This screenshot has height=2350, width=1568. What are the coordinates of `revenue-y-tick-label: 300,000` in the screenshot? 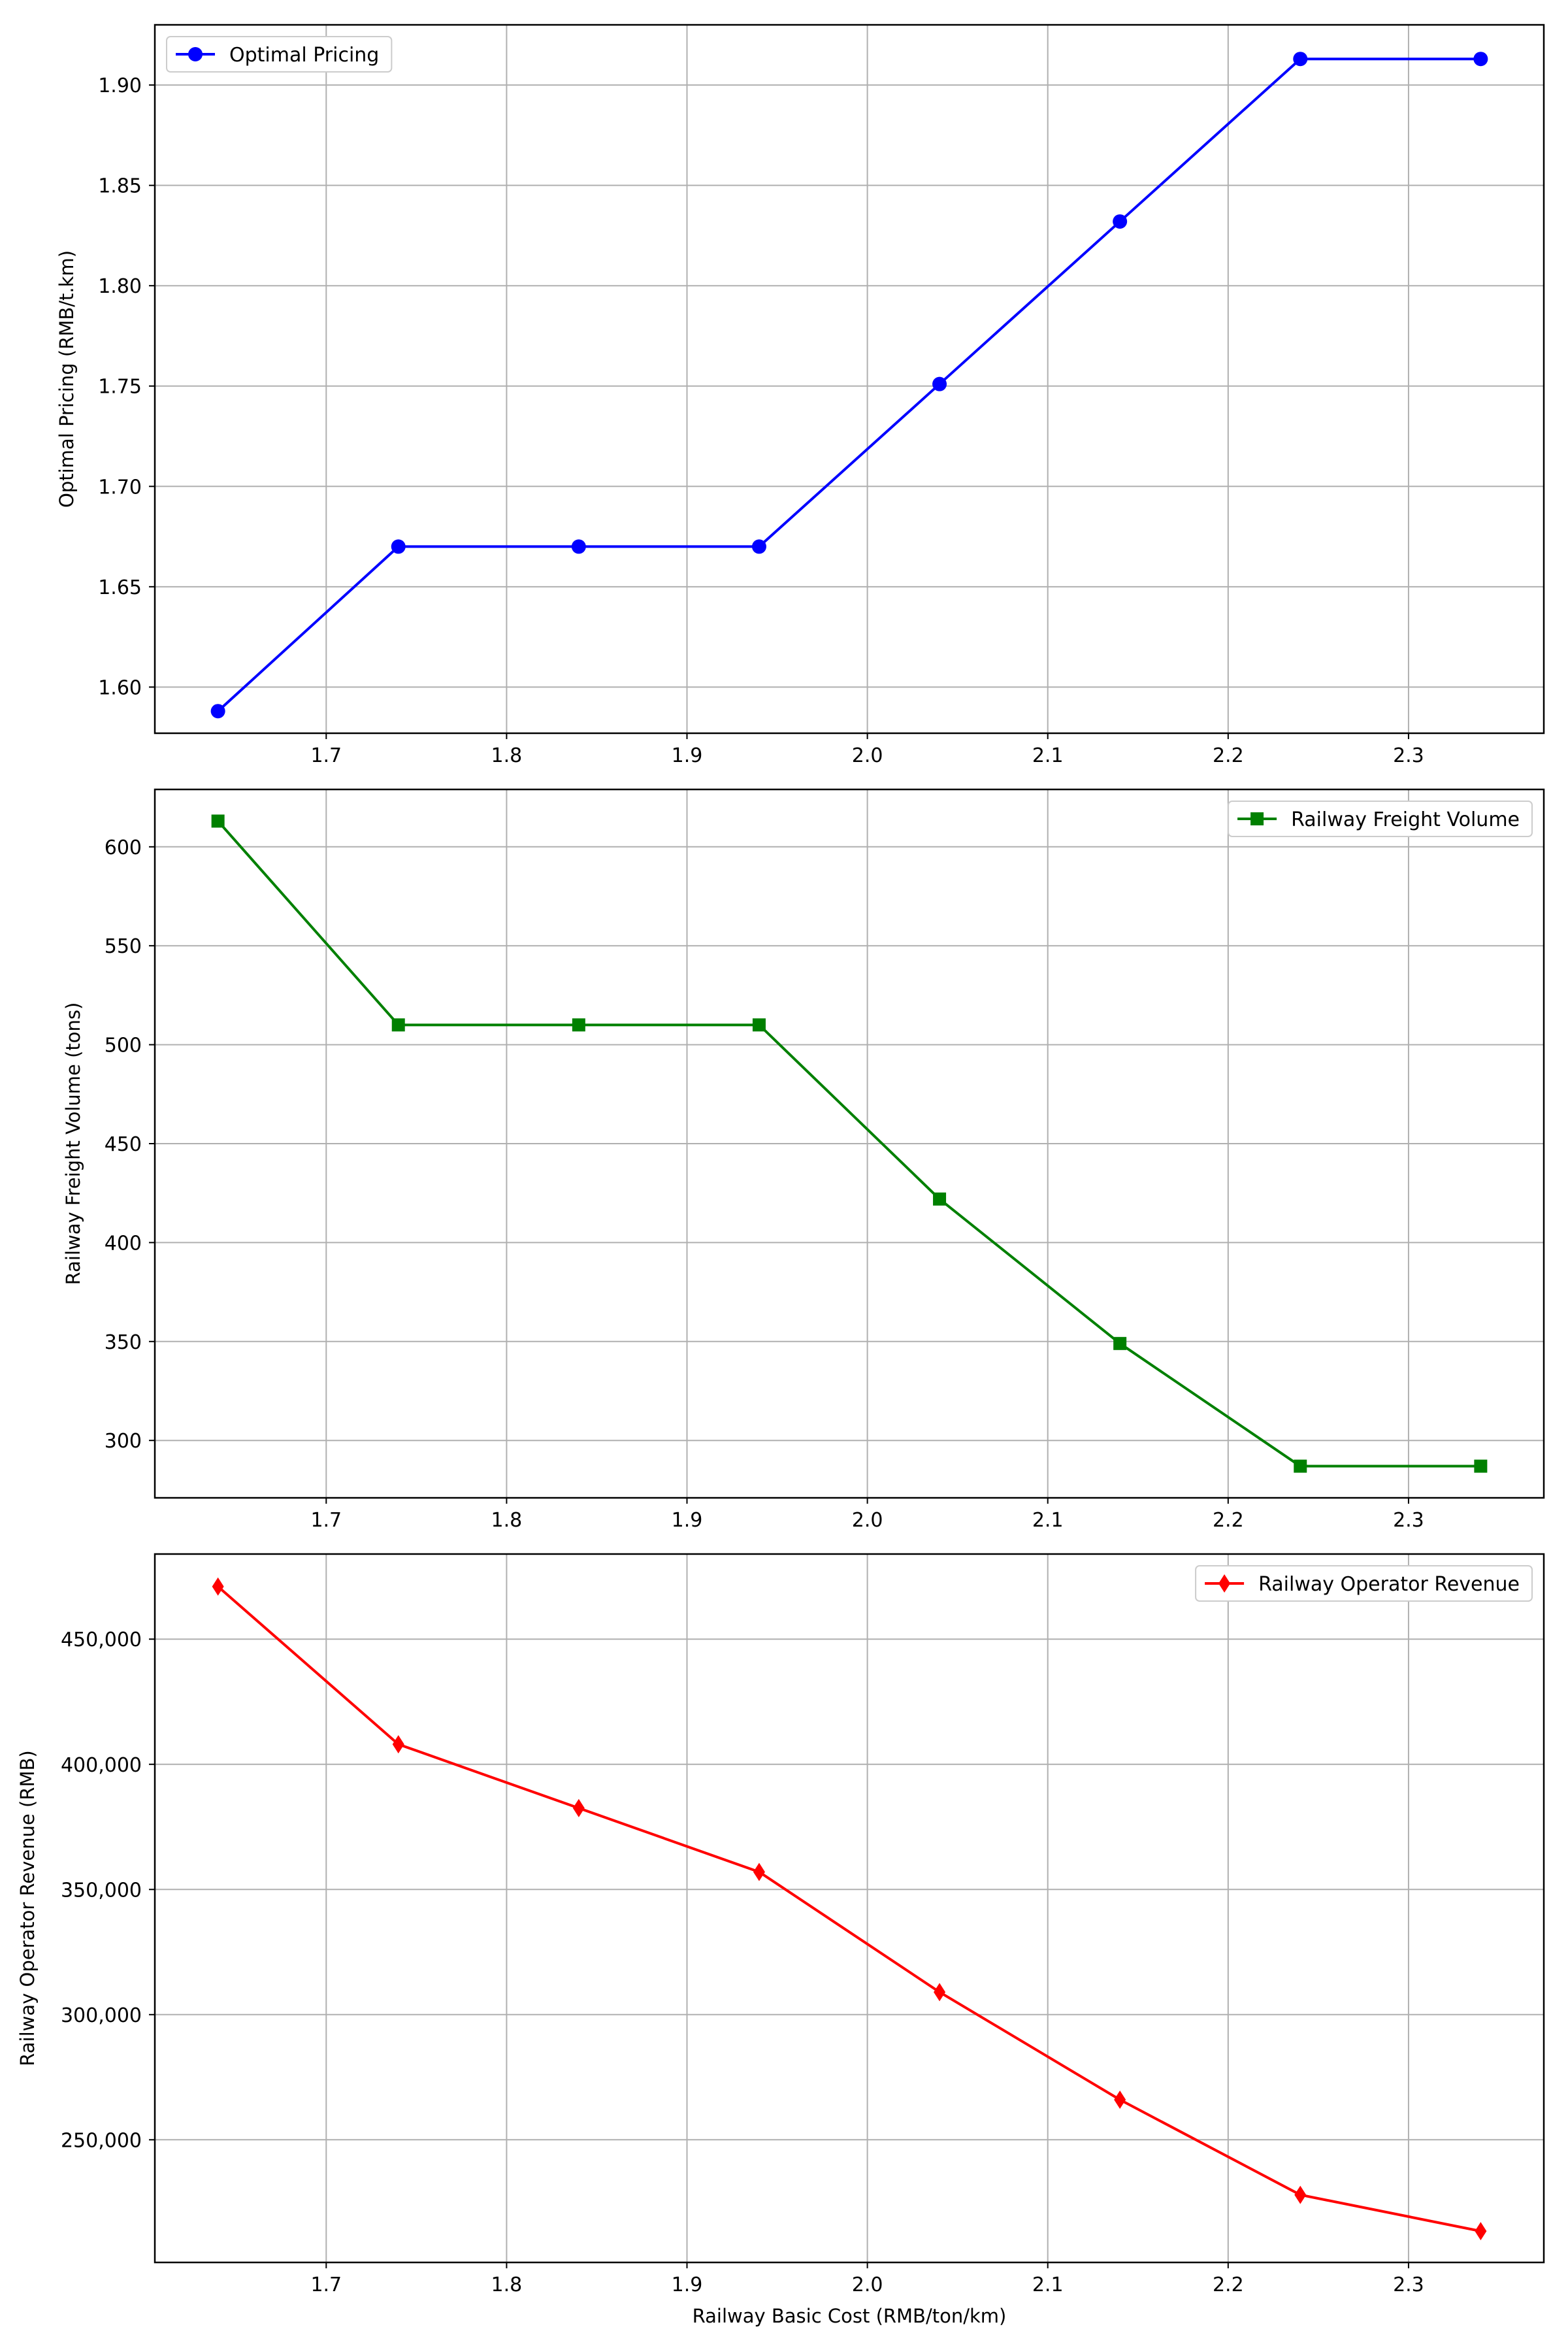 It's located at (101, 2015).